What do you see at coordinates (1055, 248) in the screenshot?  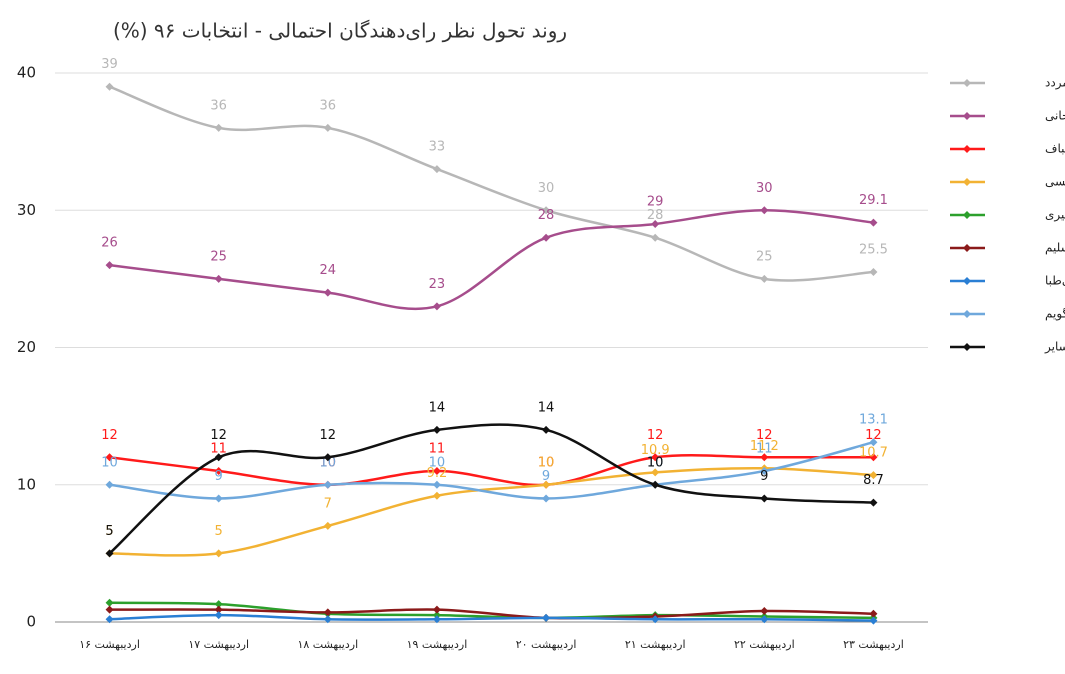 I see `legend-label: میرسلیم` at bounding box center [1055, 248].